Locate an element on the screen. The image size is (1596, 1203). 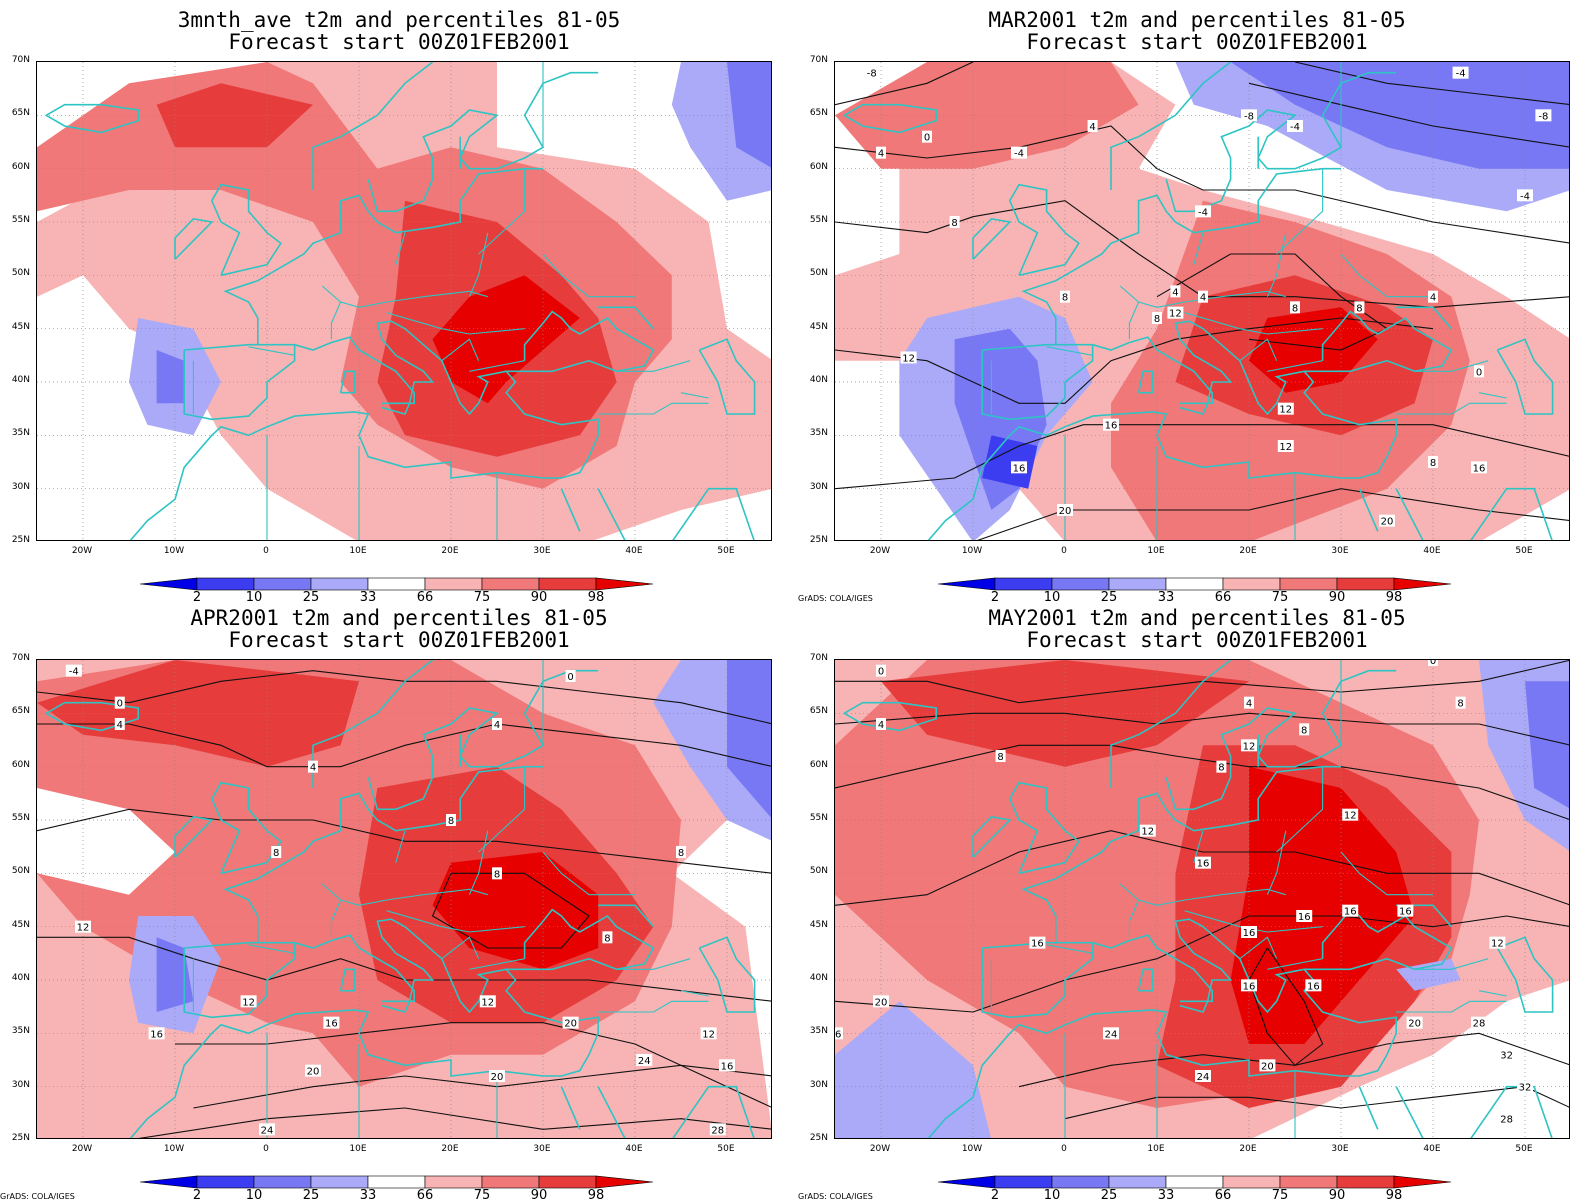
lon-tick-label: 10W is located at coordinates (972, 1149).